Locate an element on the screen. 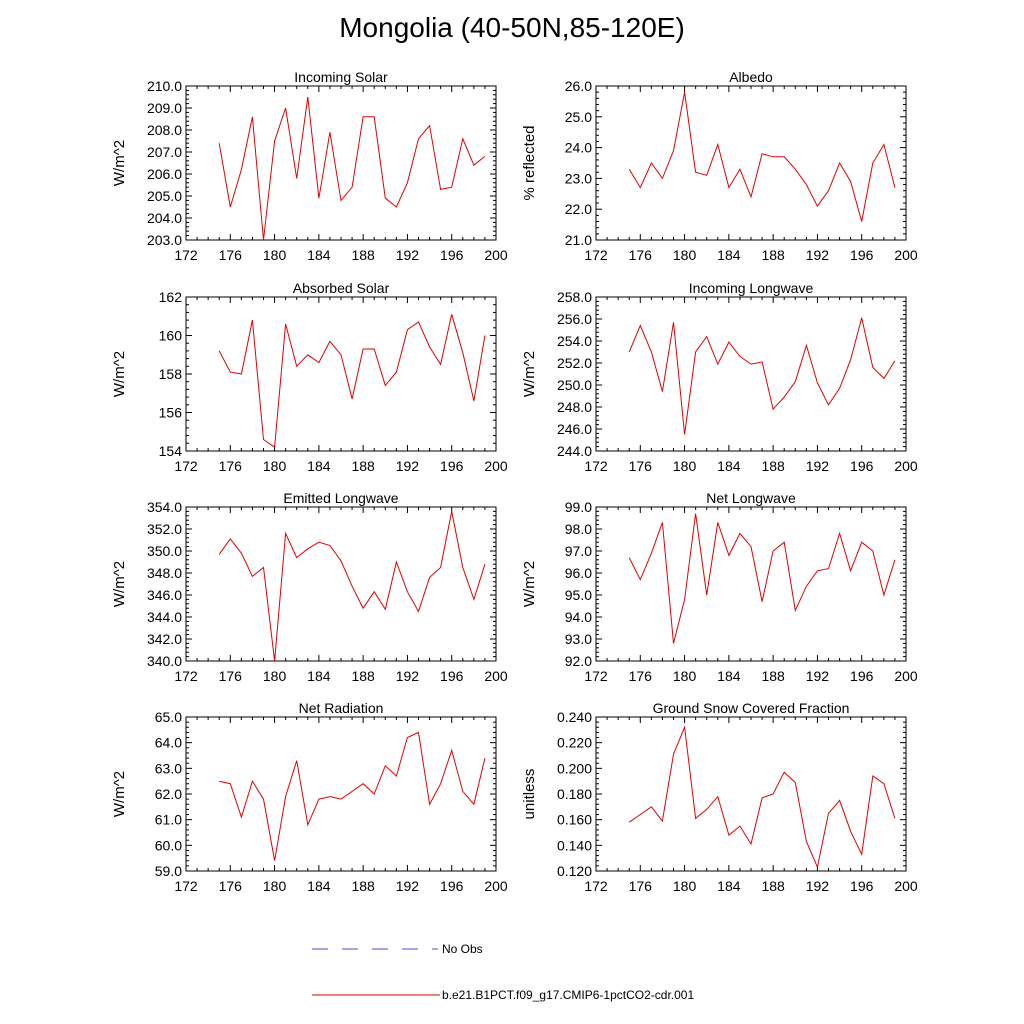 The width and height of the screenshot is (1024, 1024). panel-3-ytick-label: 258.0 is located at coordinates (574, 297).